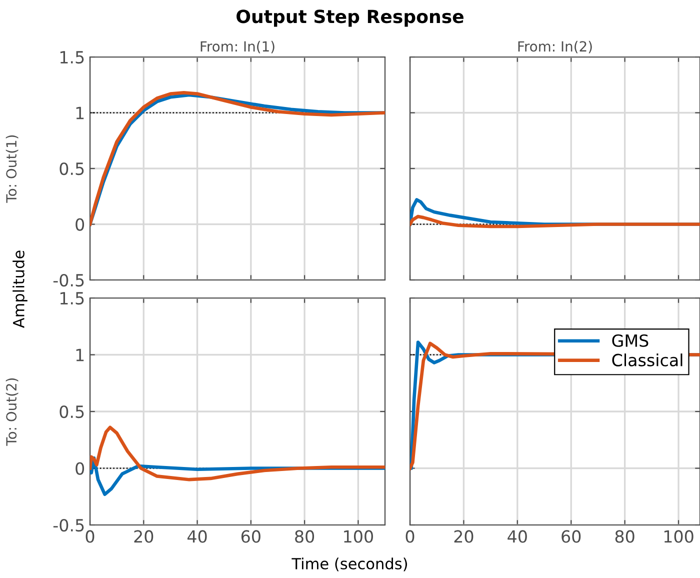 The image size is (700, 578). I want to click on text: Amplitude, so click(20, 289).